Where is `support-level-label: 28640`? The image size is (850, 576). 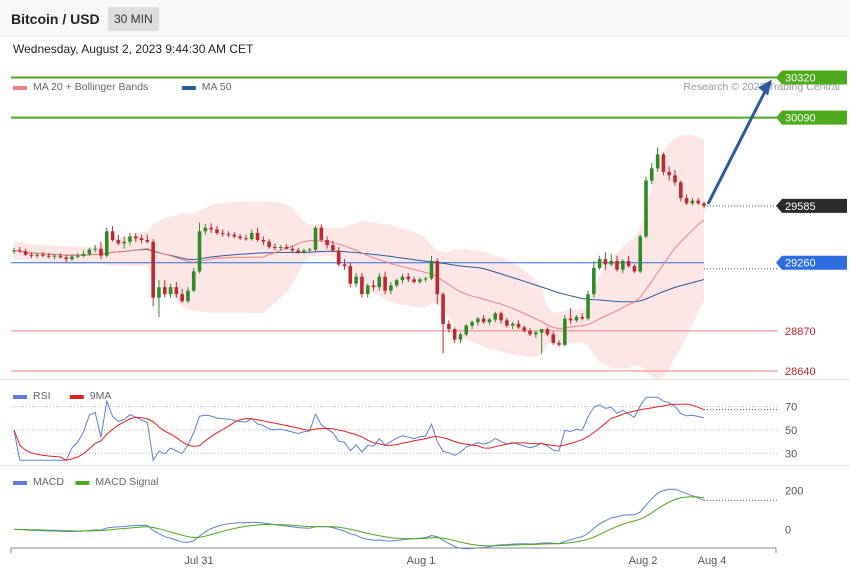
support-level-label: 28640 is located at coordinates (800, 372).